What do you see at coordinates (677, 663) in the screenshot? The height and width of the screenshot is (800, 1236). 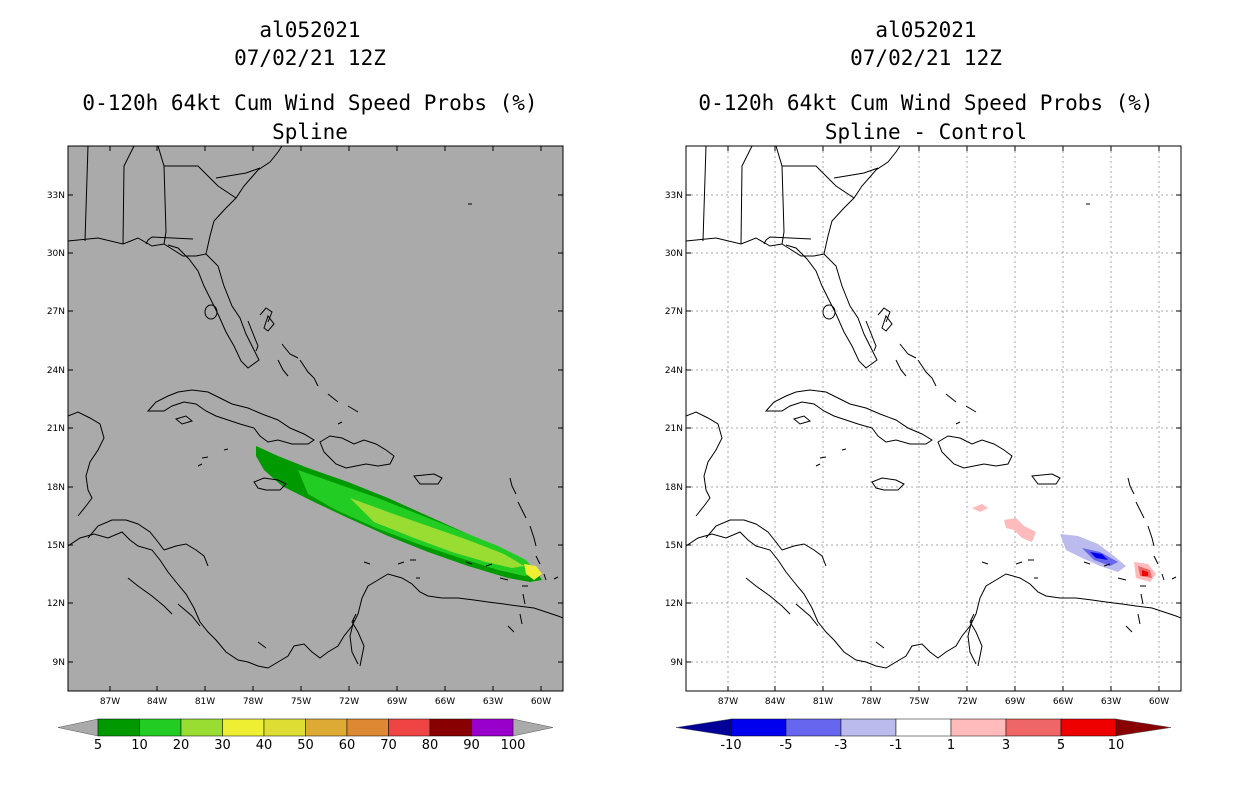 I see `right-lat-label: 9N` at bounding box center [677, 663].